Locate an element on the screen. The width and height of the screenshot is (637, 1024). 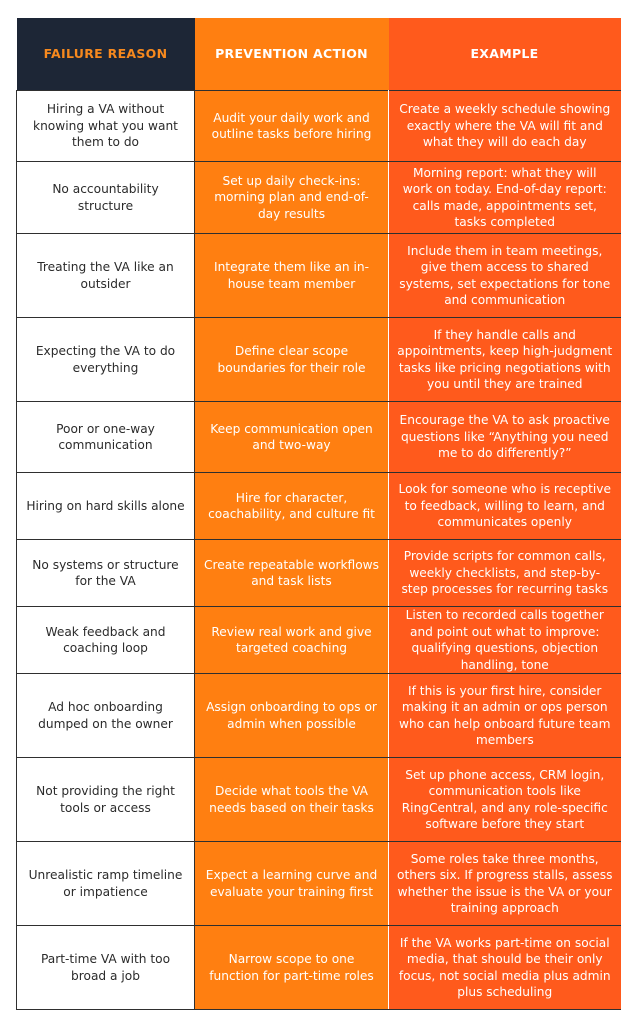
failure-reason: Hiring on hard skills alone is located at coordinates (105, 506).